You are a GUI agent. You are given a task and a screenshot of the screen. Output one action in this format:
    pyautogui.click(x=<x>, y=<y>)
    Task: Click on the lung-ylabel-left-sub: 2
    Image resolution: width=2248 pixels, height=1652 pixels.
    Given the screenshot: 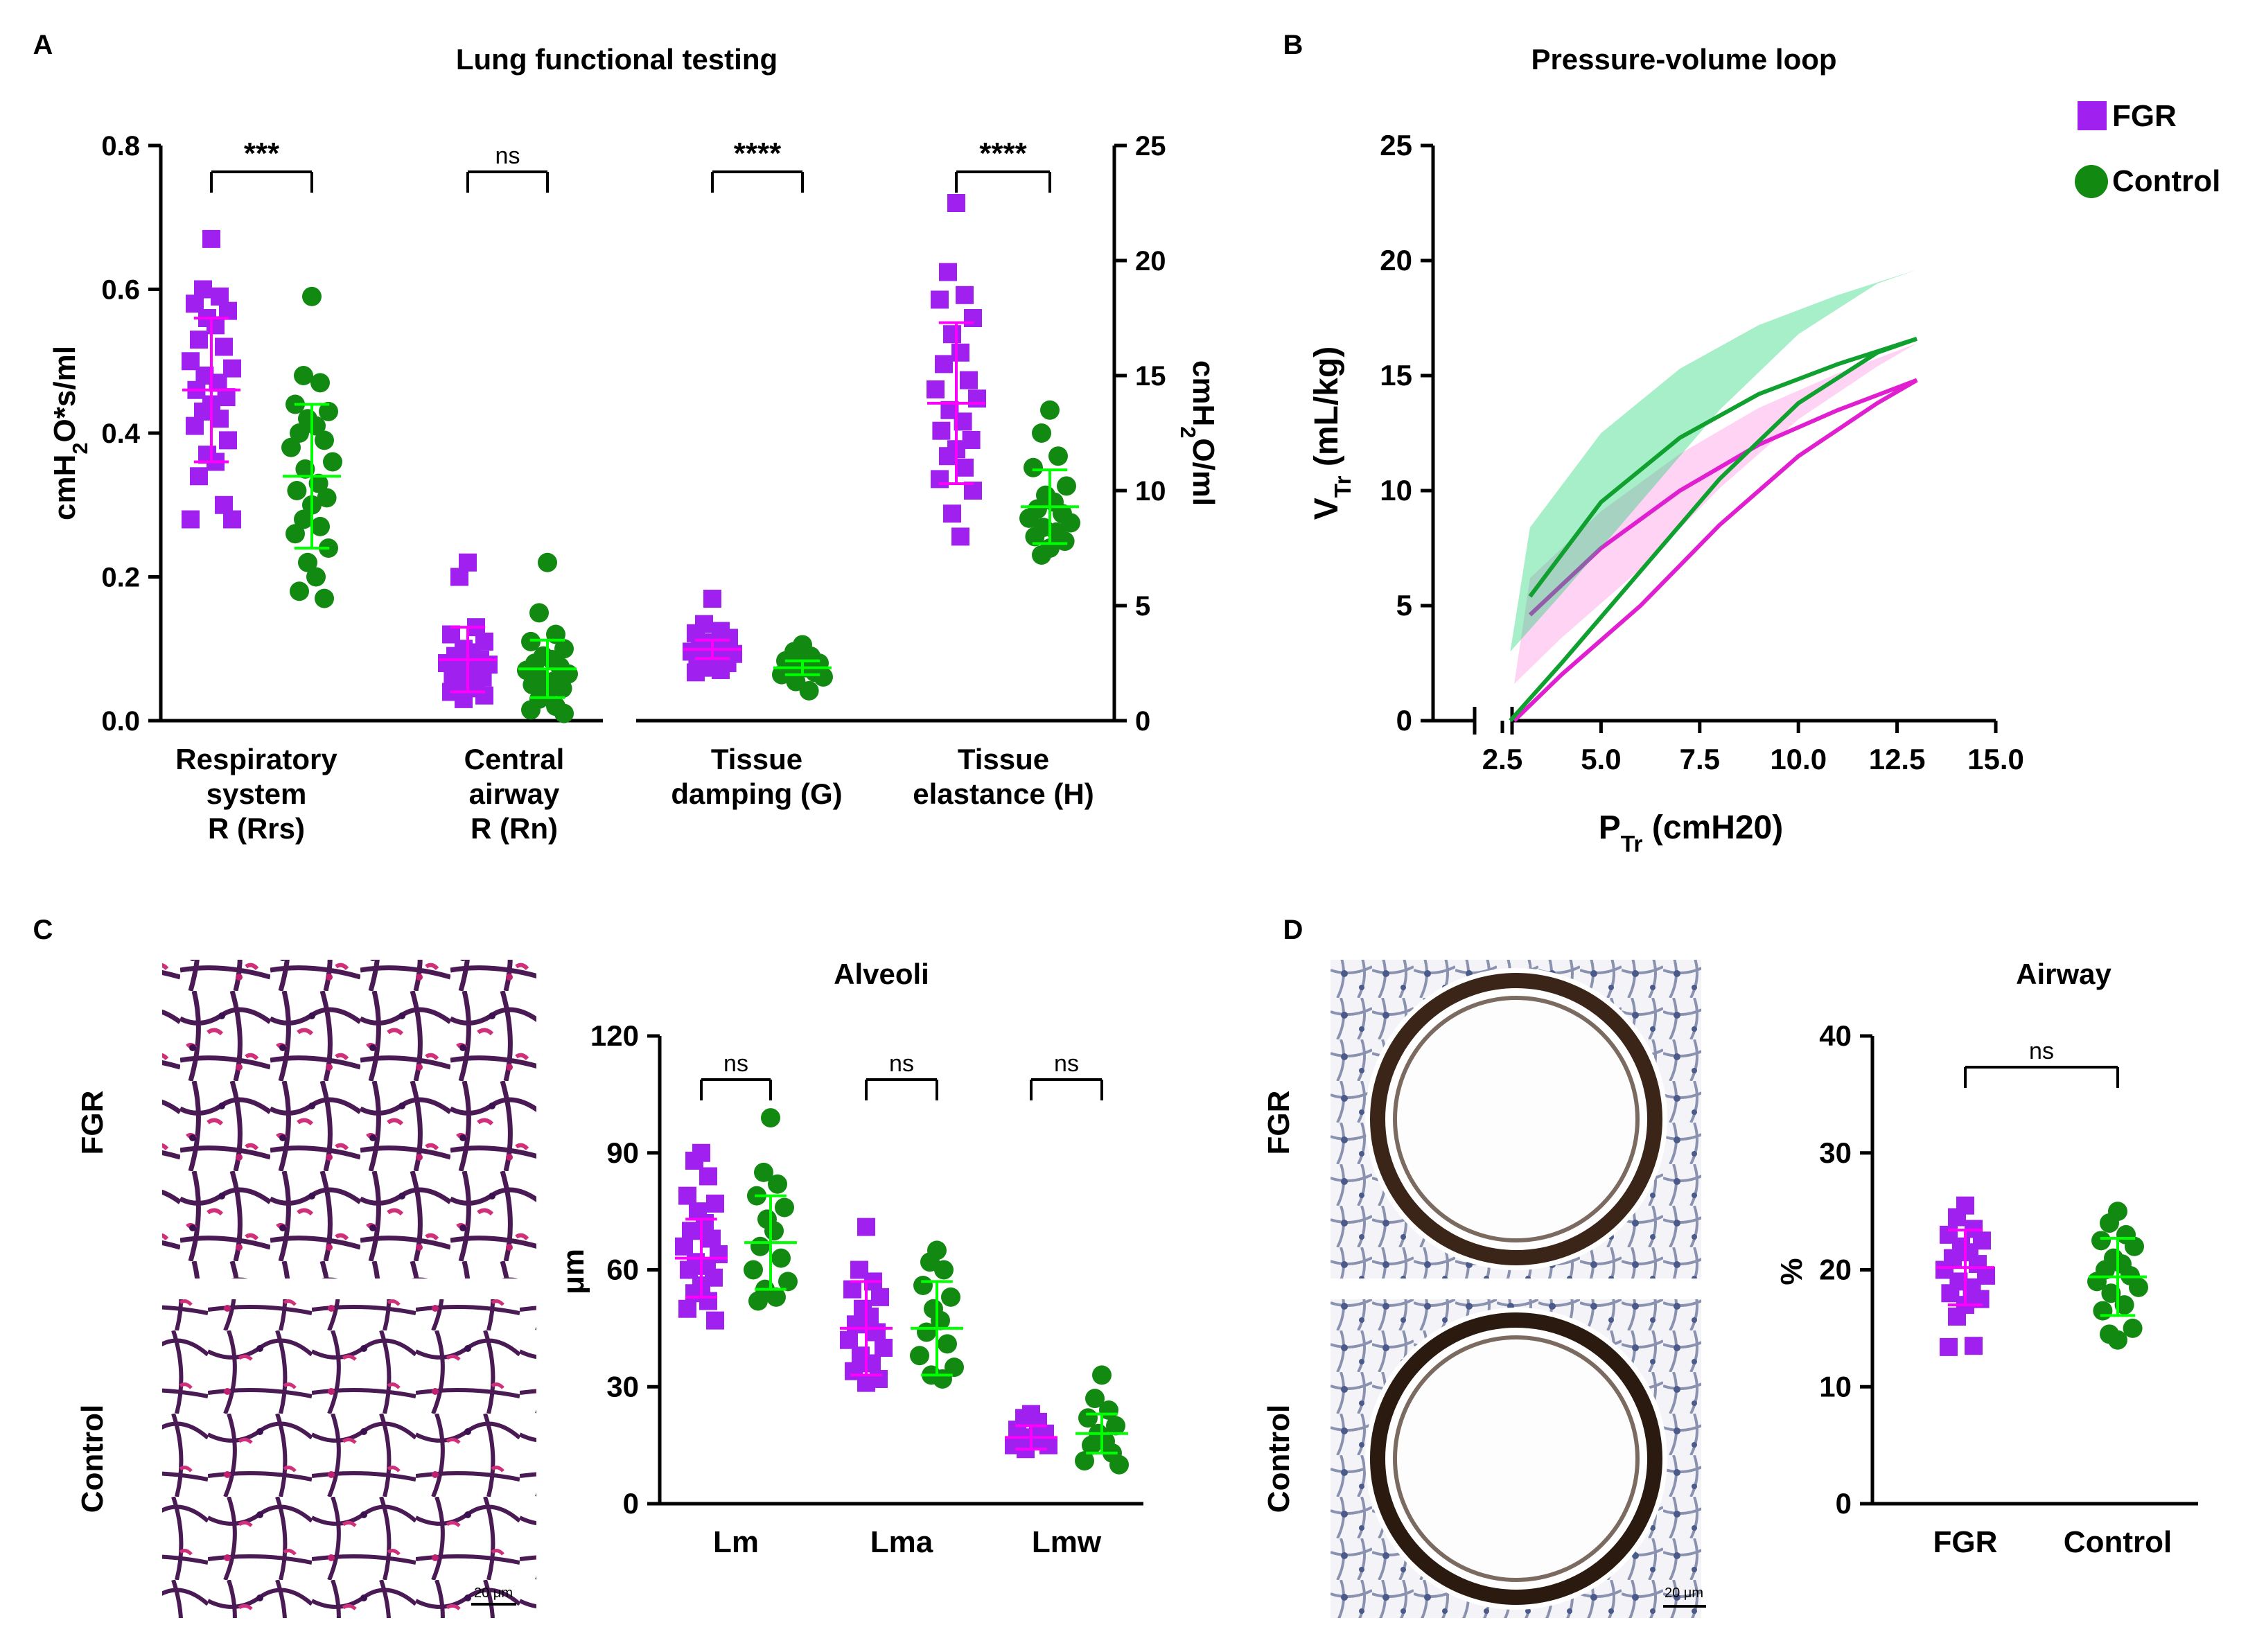 What is the action you would take?
    pyautogui.click(x=80, y=448)
    